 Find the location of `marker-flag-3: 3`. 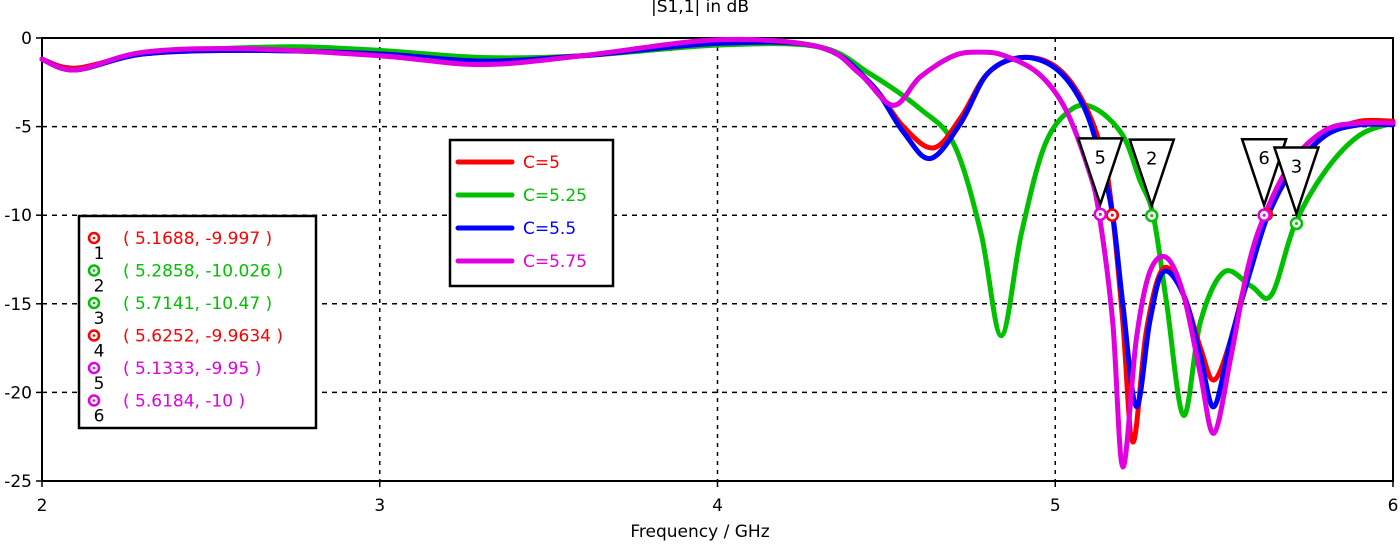

marker-flag-3: 3 is located at coordinates (1296, 182).